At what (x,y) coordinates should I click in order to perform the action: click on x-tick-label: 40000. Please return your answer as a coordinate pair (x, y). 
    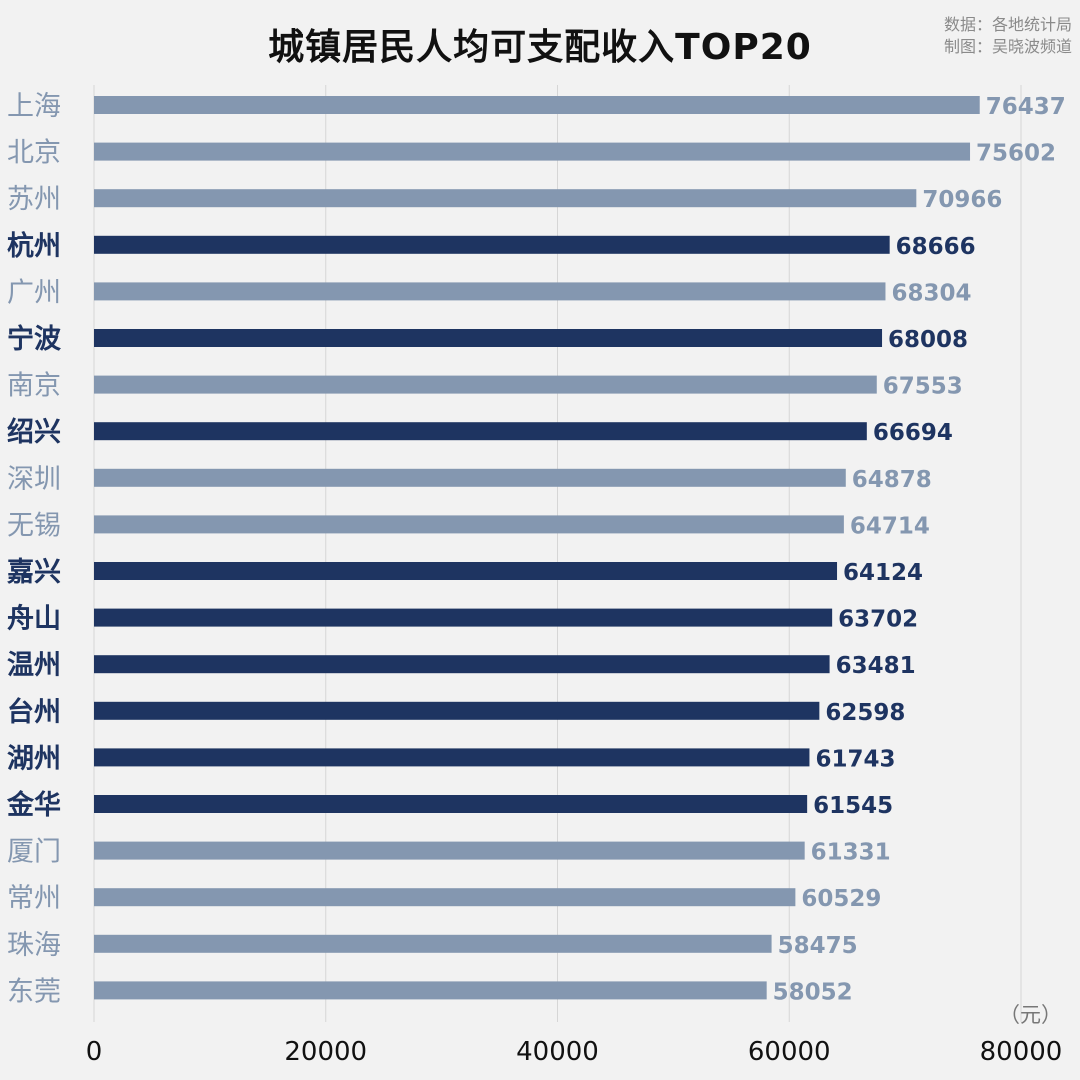
    Looking at the image, I should click on (557, 1052).